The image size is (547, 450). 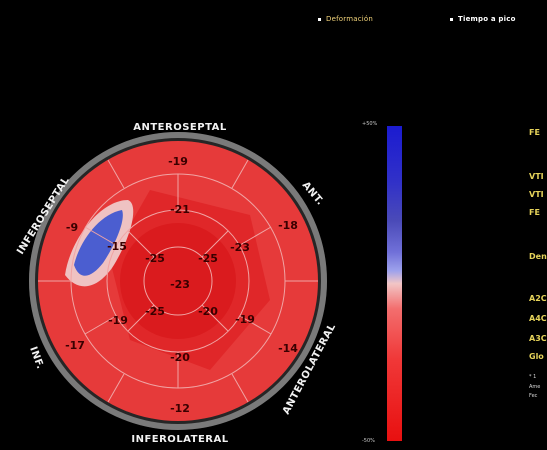 I want to click on tab-tiempo-a-pico: Tiempo a pico, so click(x=483, y=19).